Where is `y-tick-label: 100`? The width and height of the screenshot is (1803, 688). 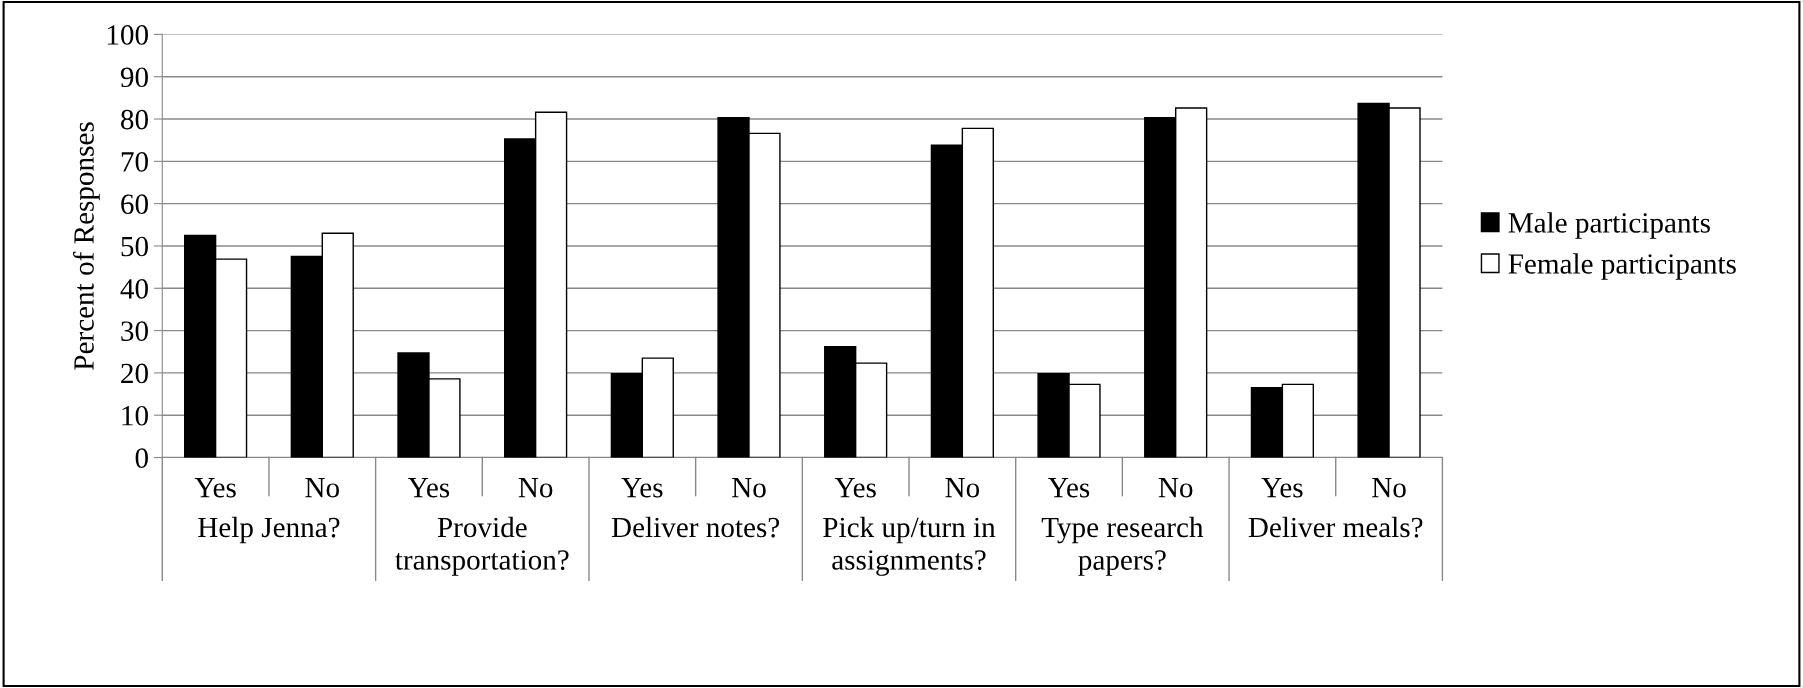 y-tick-label: 100 is located at coordinates (127, 35).